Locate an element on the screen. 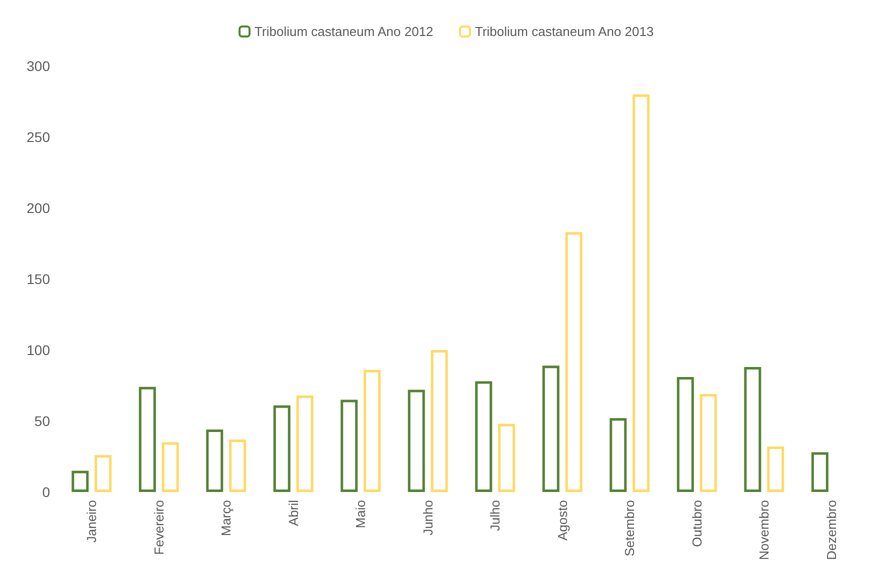 The width and height of the screenshot is (893, 588). x-tick-label: Março is located at coordinates (226, 518).